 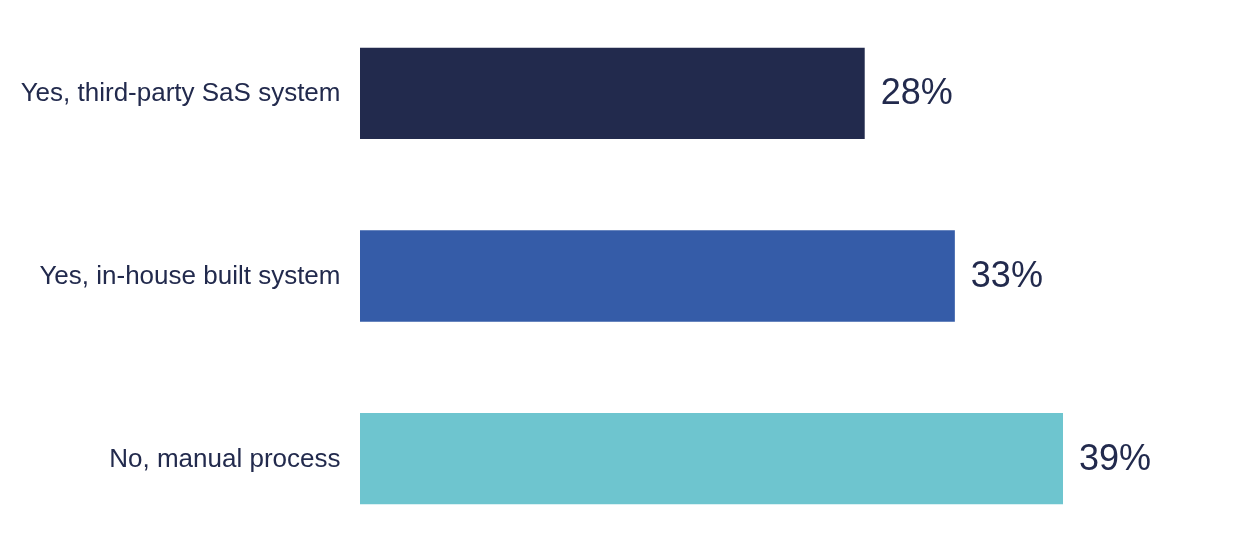 I want to click on y-tick-label: No, manual process, so click(x=225, y=457).